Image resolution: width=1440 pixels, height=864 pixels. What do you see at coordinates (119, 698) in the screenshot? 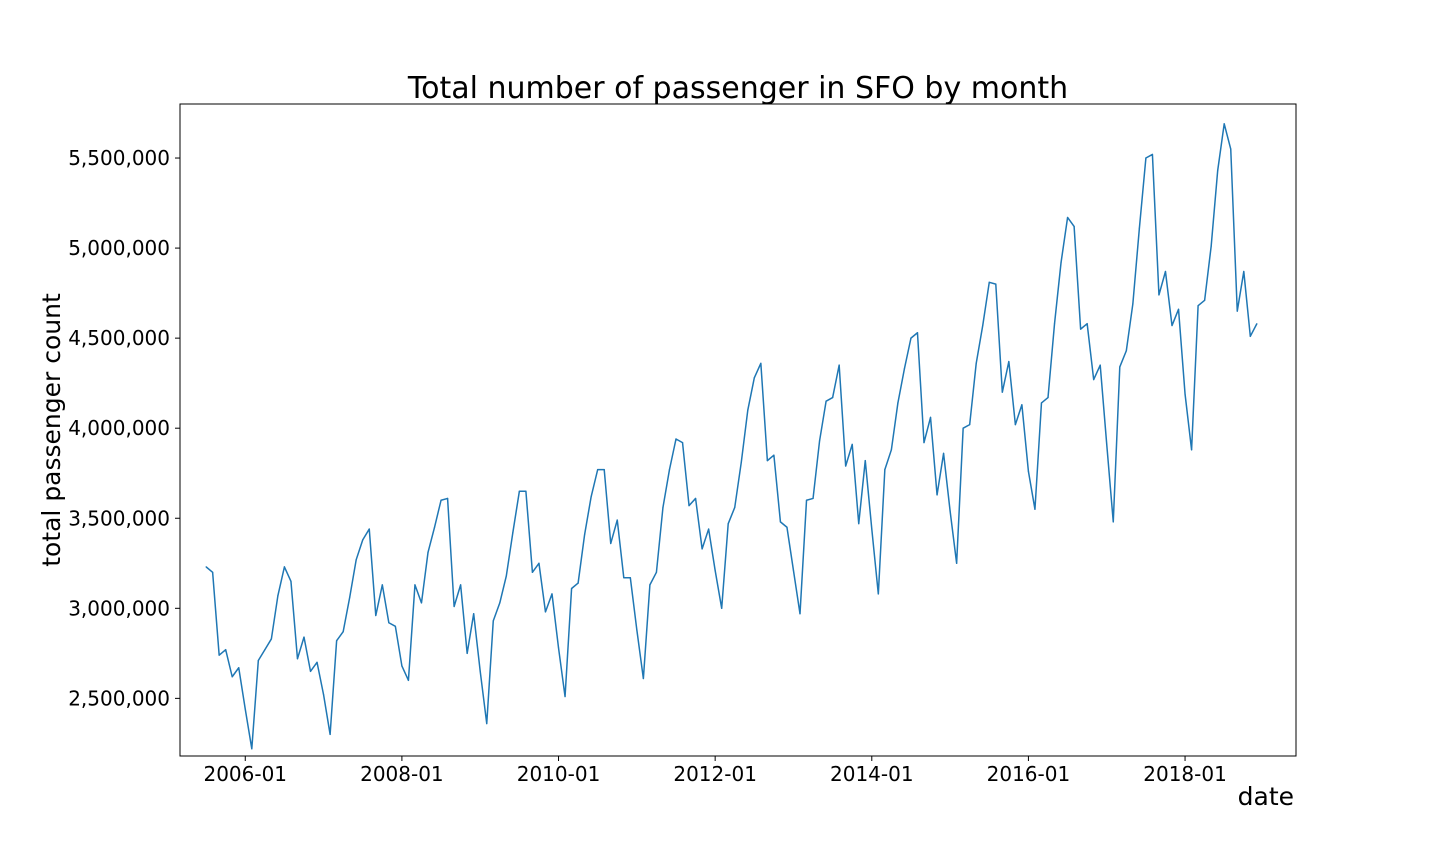
I see `y-tick-label: 2,500,000` at bounding box center [119, 698].